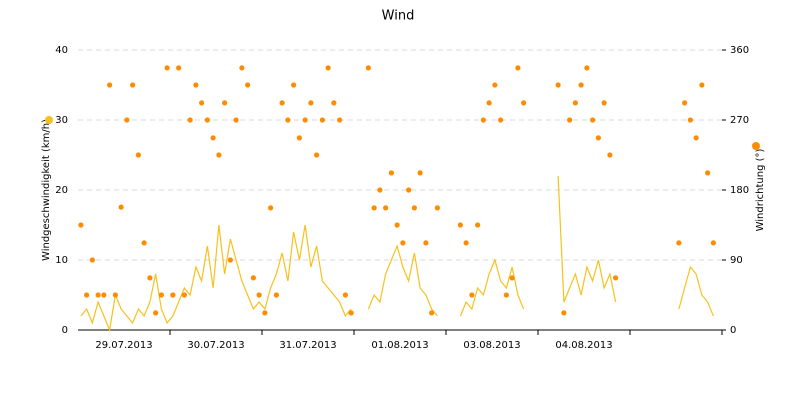  I want to click on x-tick-label: 29.07.2013, so click(123, 345).